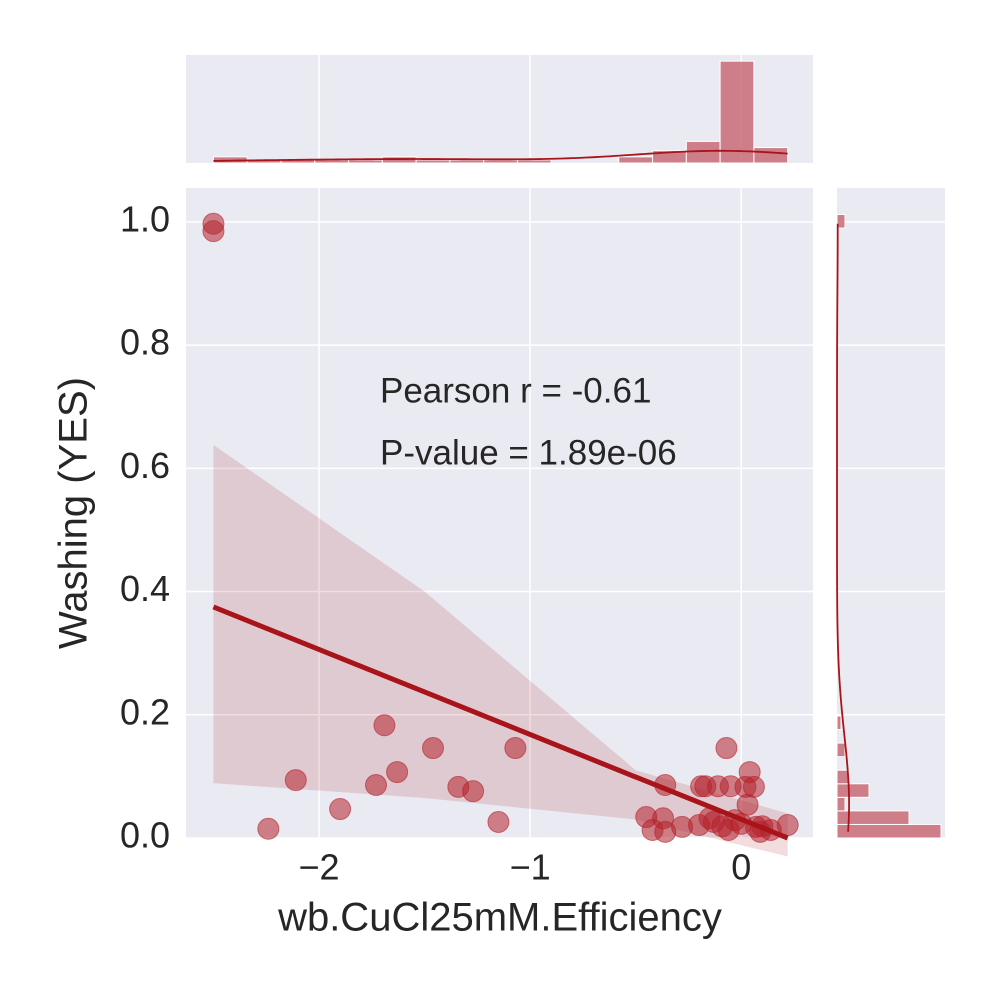 This screenshot has width=1000, height=1000. Describe the element at coordinates (530, 867) in the screenshot. I see `x-tick-label: −1` at that location.